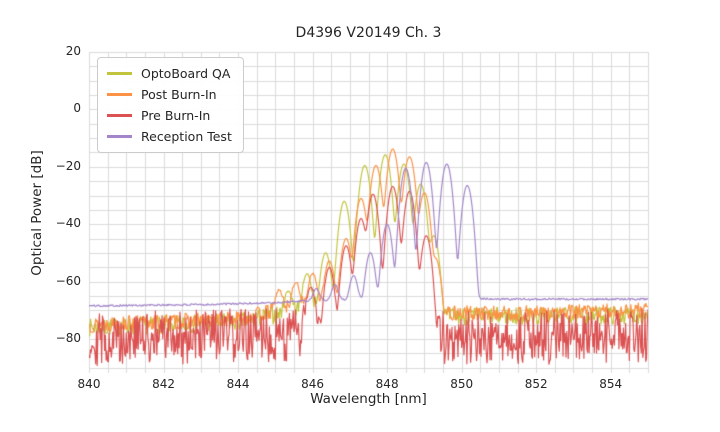 The width and height of the screenshot is (720, 432). I want to click on x-axis-label: Wavelength [nm], so click(368, 399).